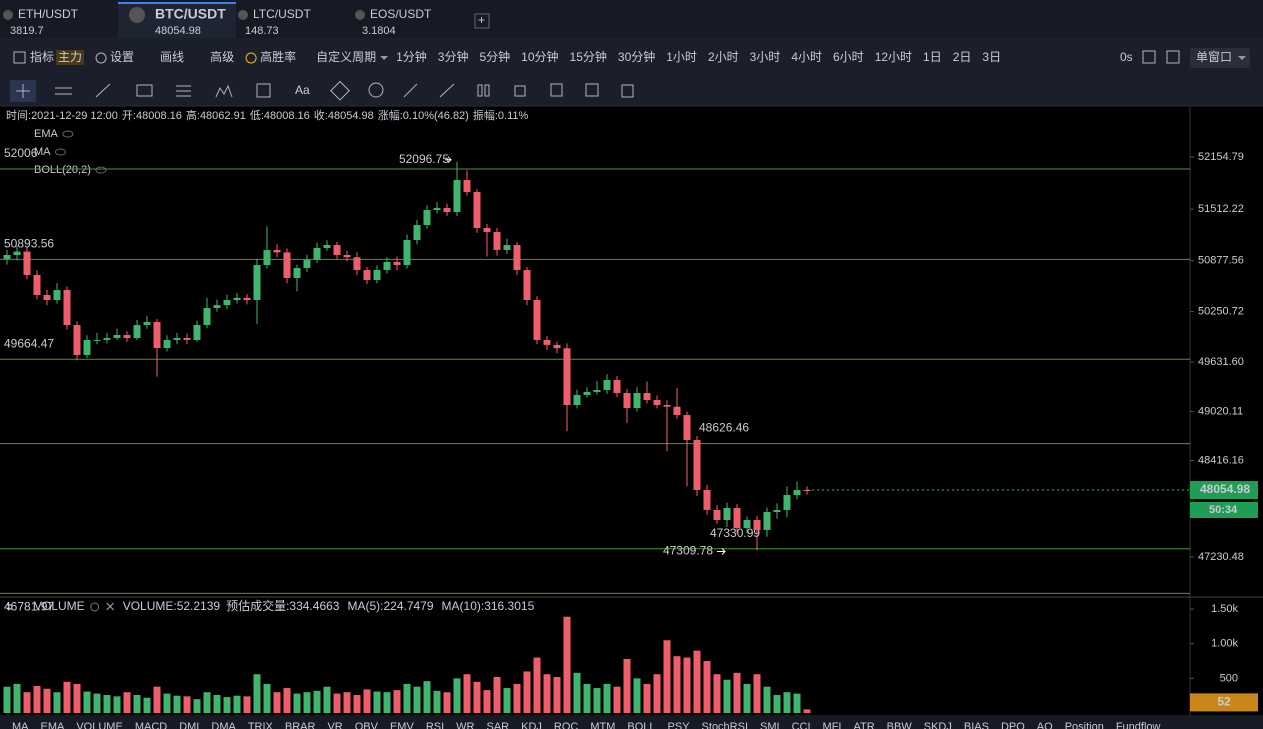 The width and height of the screenshot is (1263, 729). What do you see at coordinates (261, 725) in the screenshot?
I see `indicator-tab: TRIX` at bounding box center [261, 725].